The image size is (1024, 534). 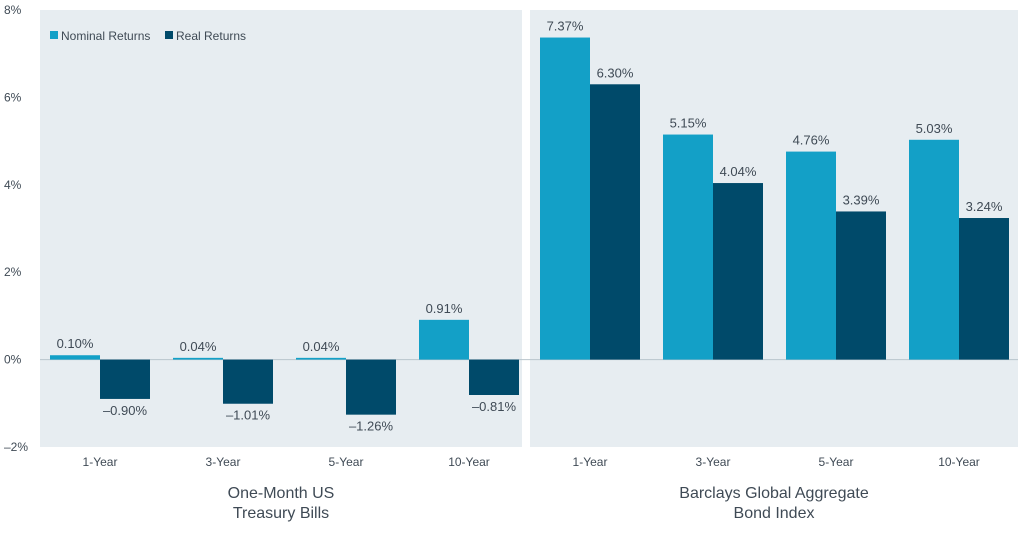 What do you see at coordinates (54, 35) in the screenshot?
I see `legend-swatch-nominal` at bounding box center [54, 35].